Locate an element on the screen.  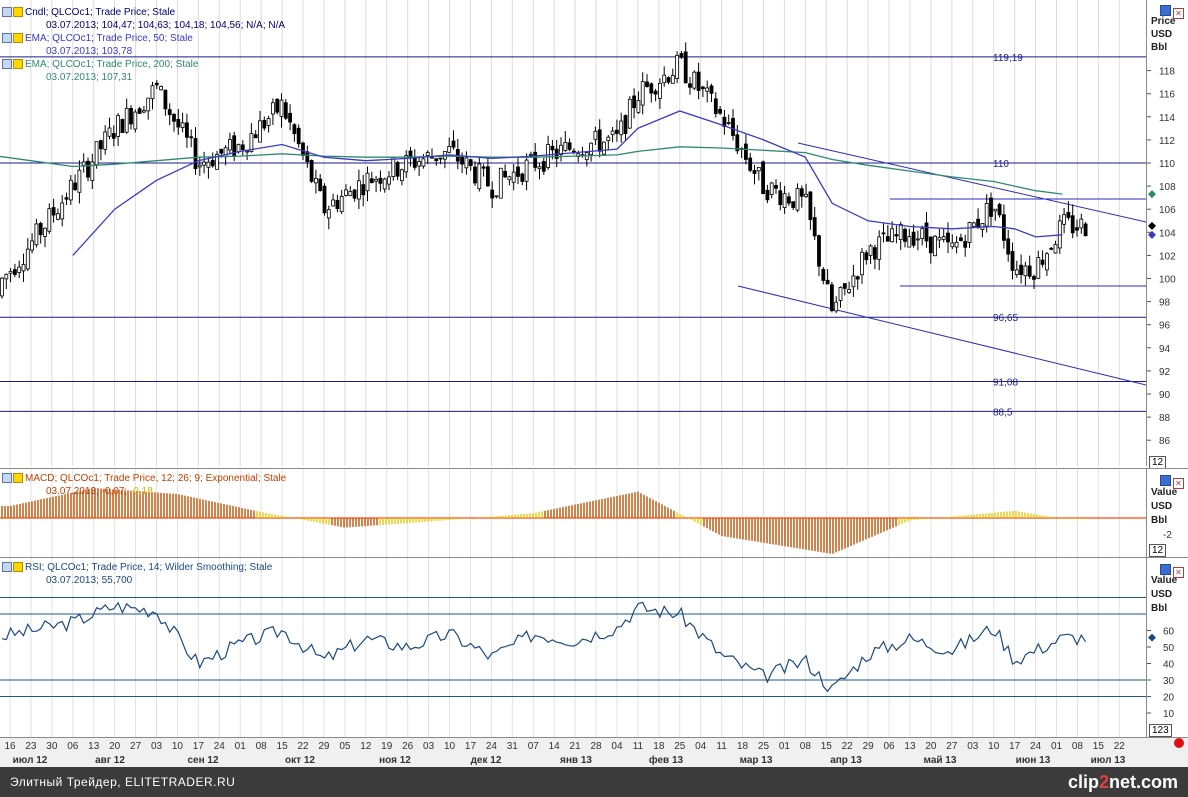
macd-chart is located at coordinates (573, 513).